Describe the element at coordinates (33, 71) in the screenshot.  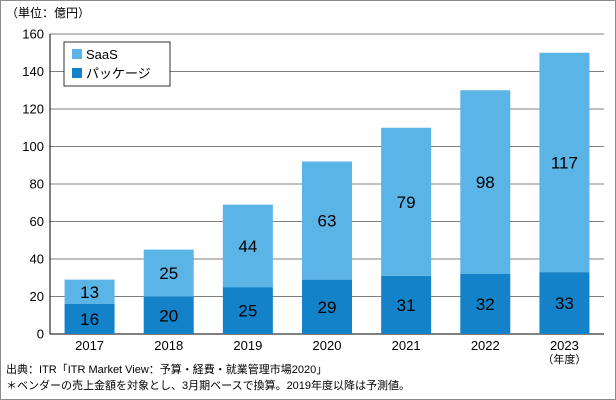
I see `y-tick-label: 140` at that location.